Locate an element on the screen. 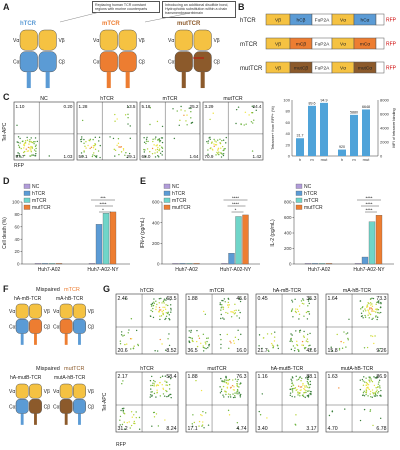  g-ylabel: Tet-APC is located at coordinates (105, 401).